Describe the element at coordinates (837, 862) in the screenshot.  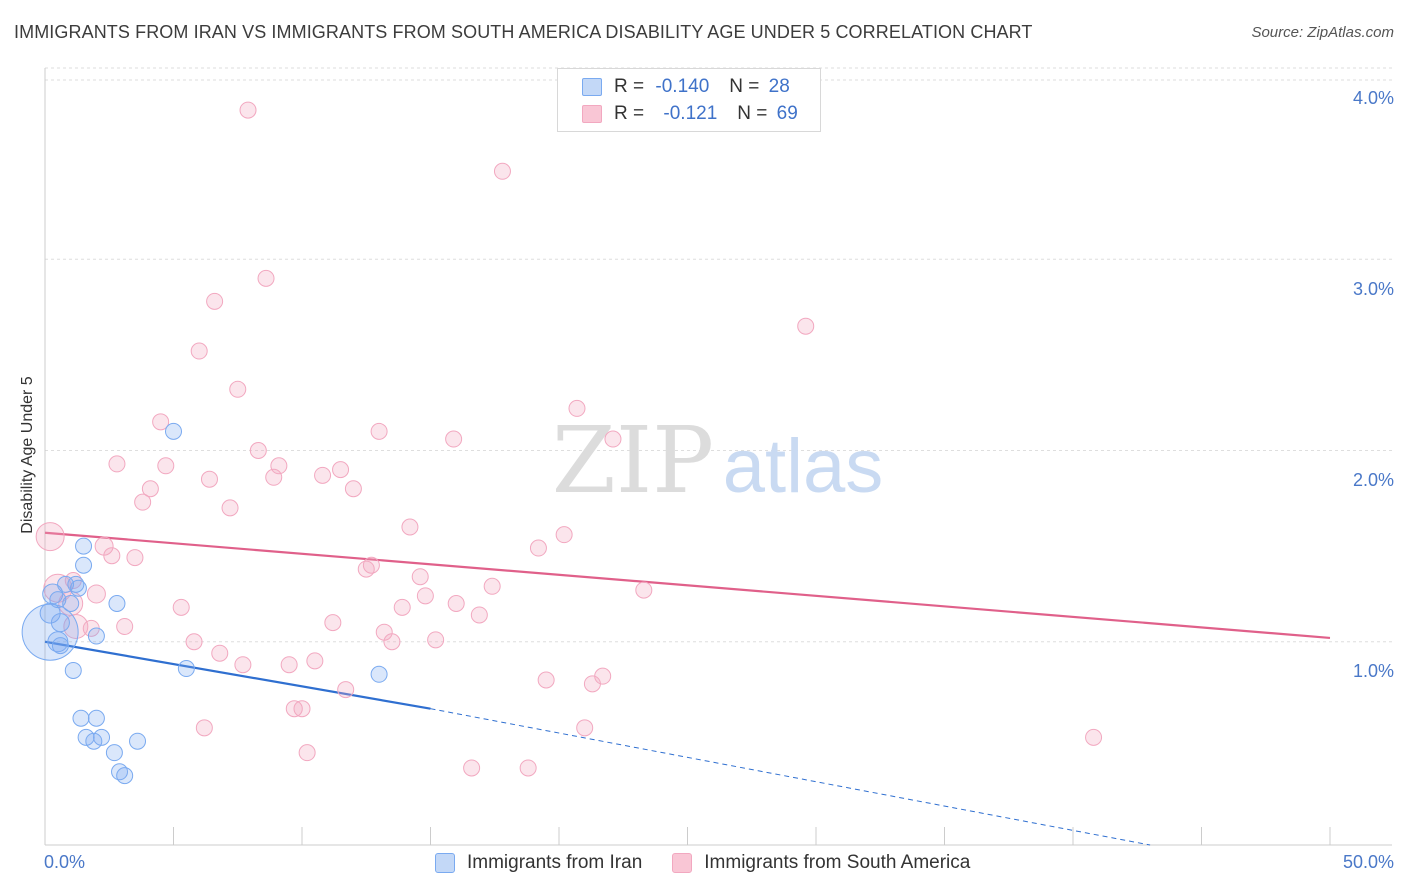
I see `legend-label-south-america: Immigrants from South America` at that location.